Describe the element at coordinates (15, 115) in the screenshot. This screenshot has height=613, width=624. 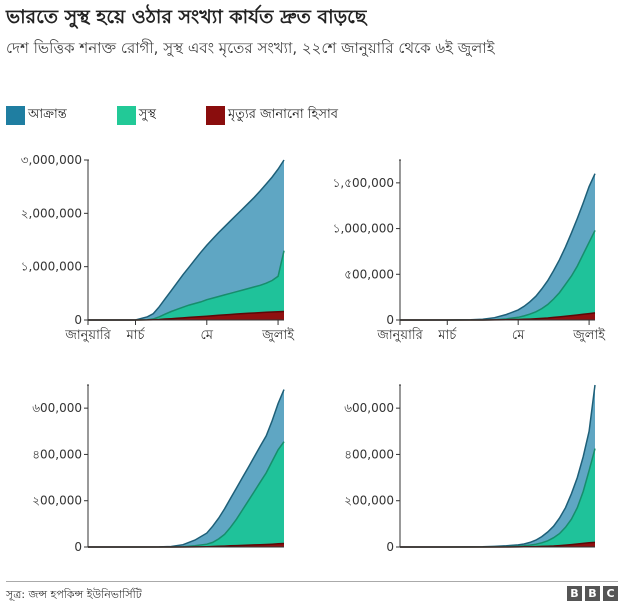
I see `legend-swatch-confirmed` at that location.